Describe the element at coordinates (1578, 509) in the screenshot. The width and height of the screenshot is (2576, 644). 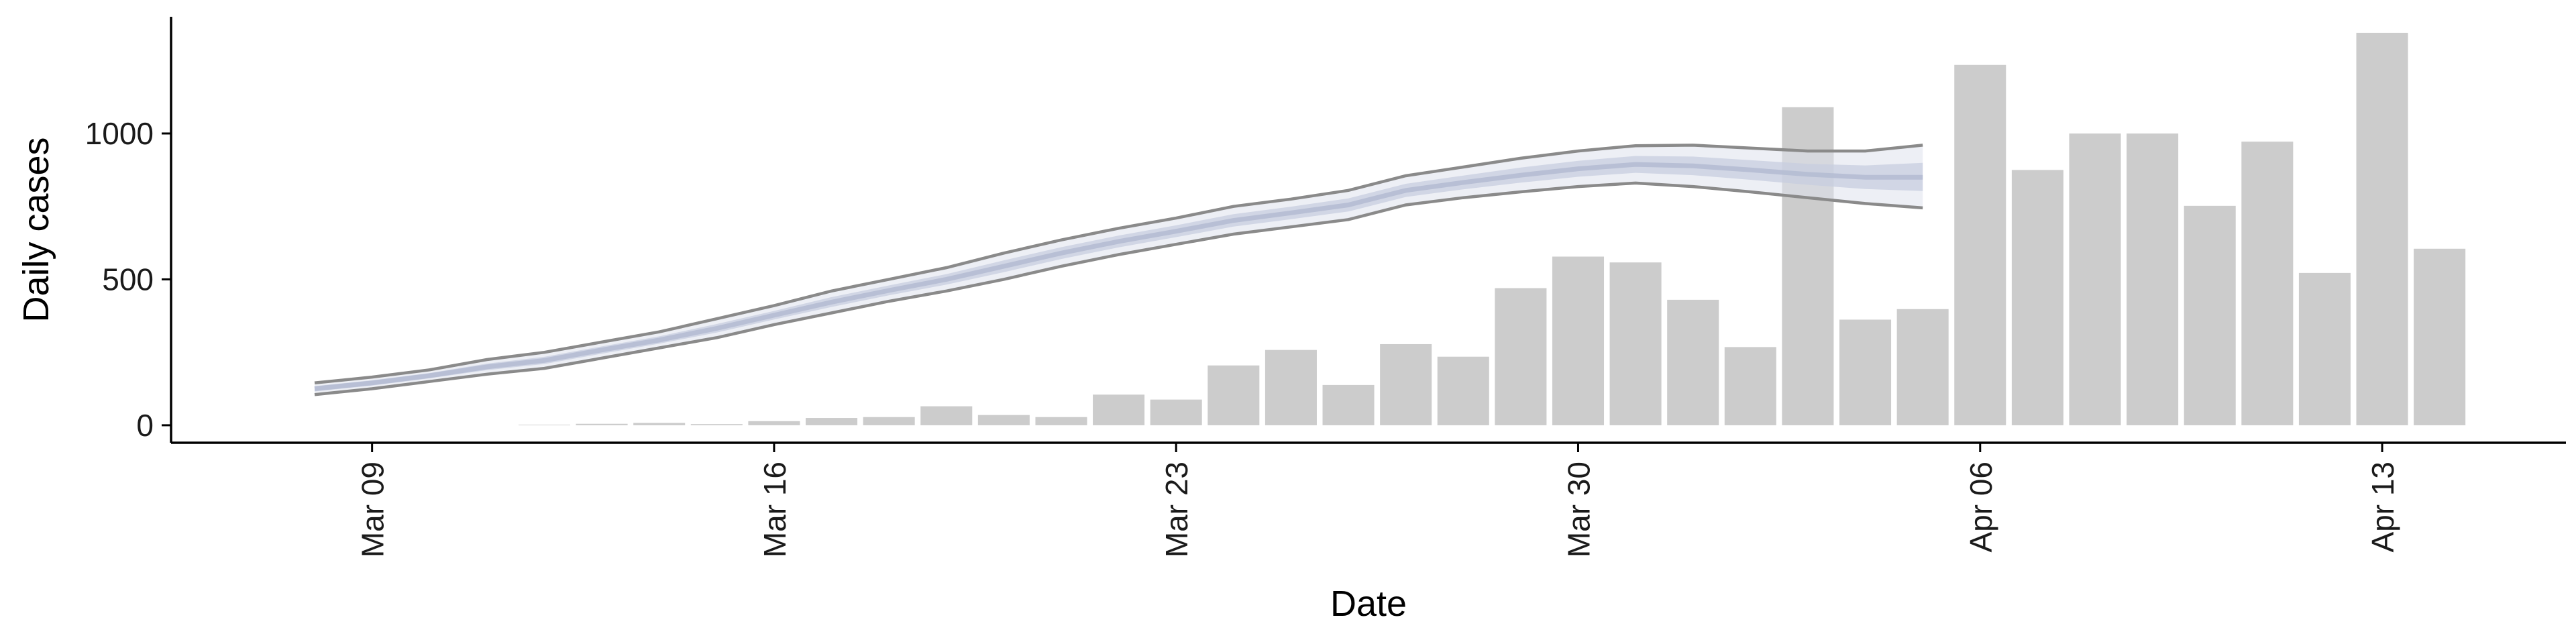
I see `x-tick-label-3: Mar 30` at that location.